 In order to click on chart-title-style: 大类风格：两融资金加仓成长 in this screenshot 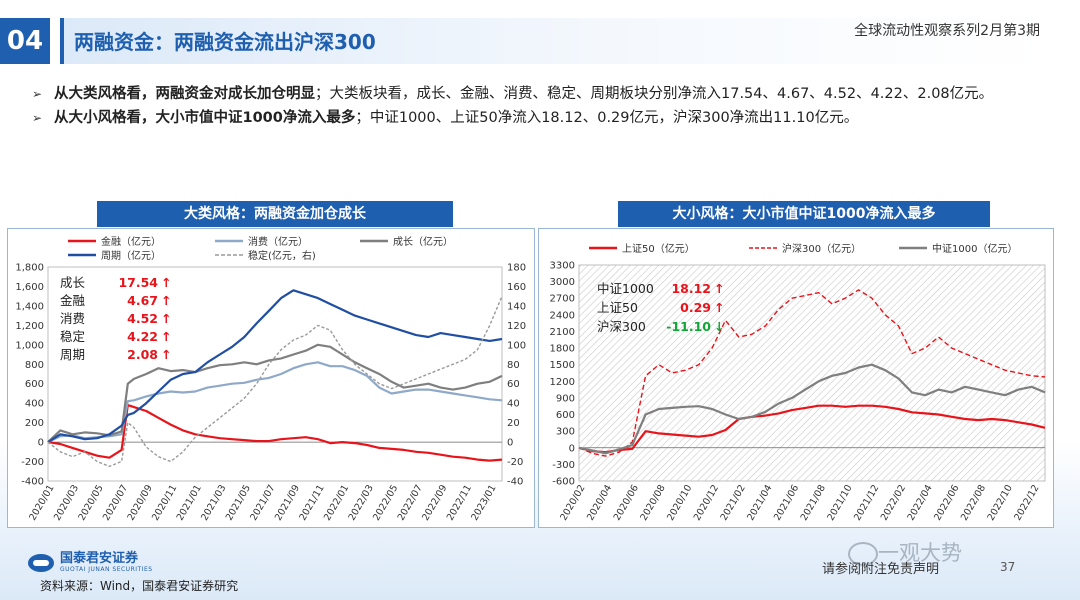, I will do `click(275, 214)`.